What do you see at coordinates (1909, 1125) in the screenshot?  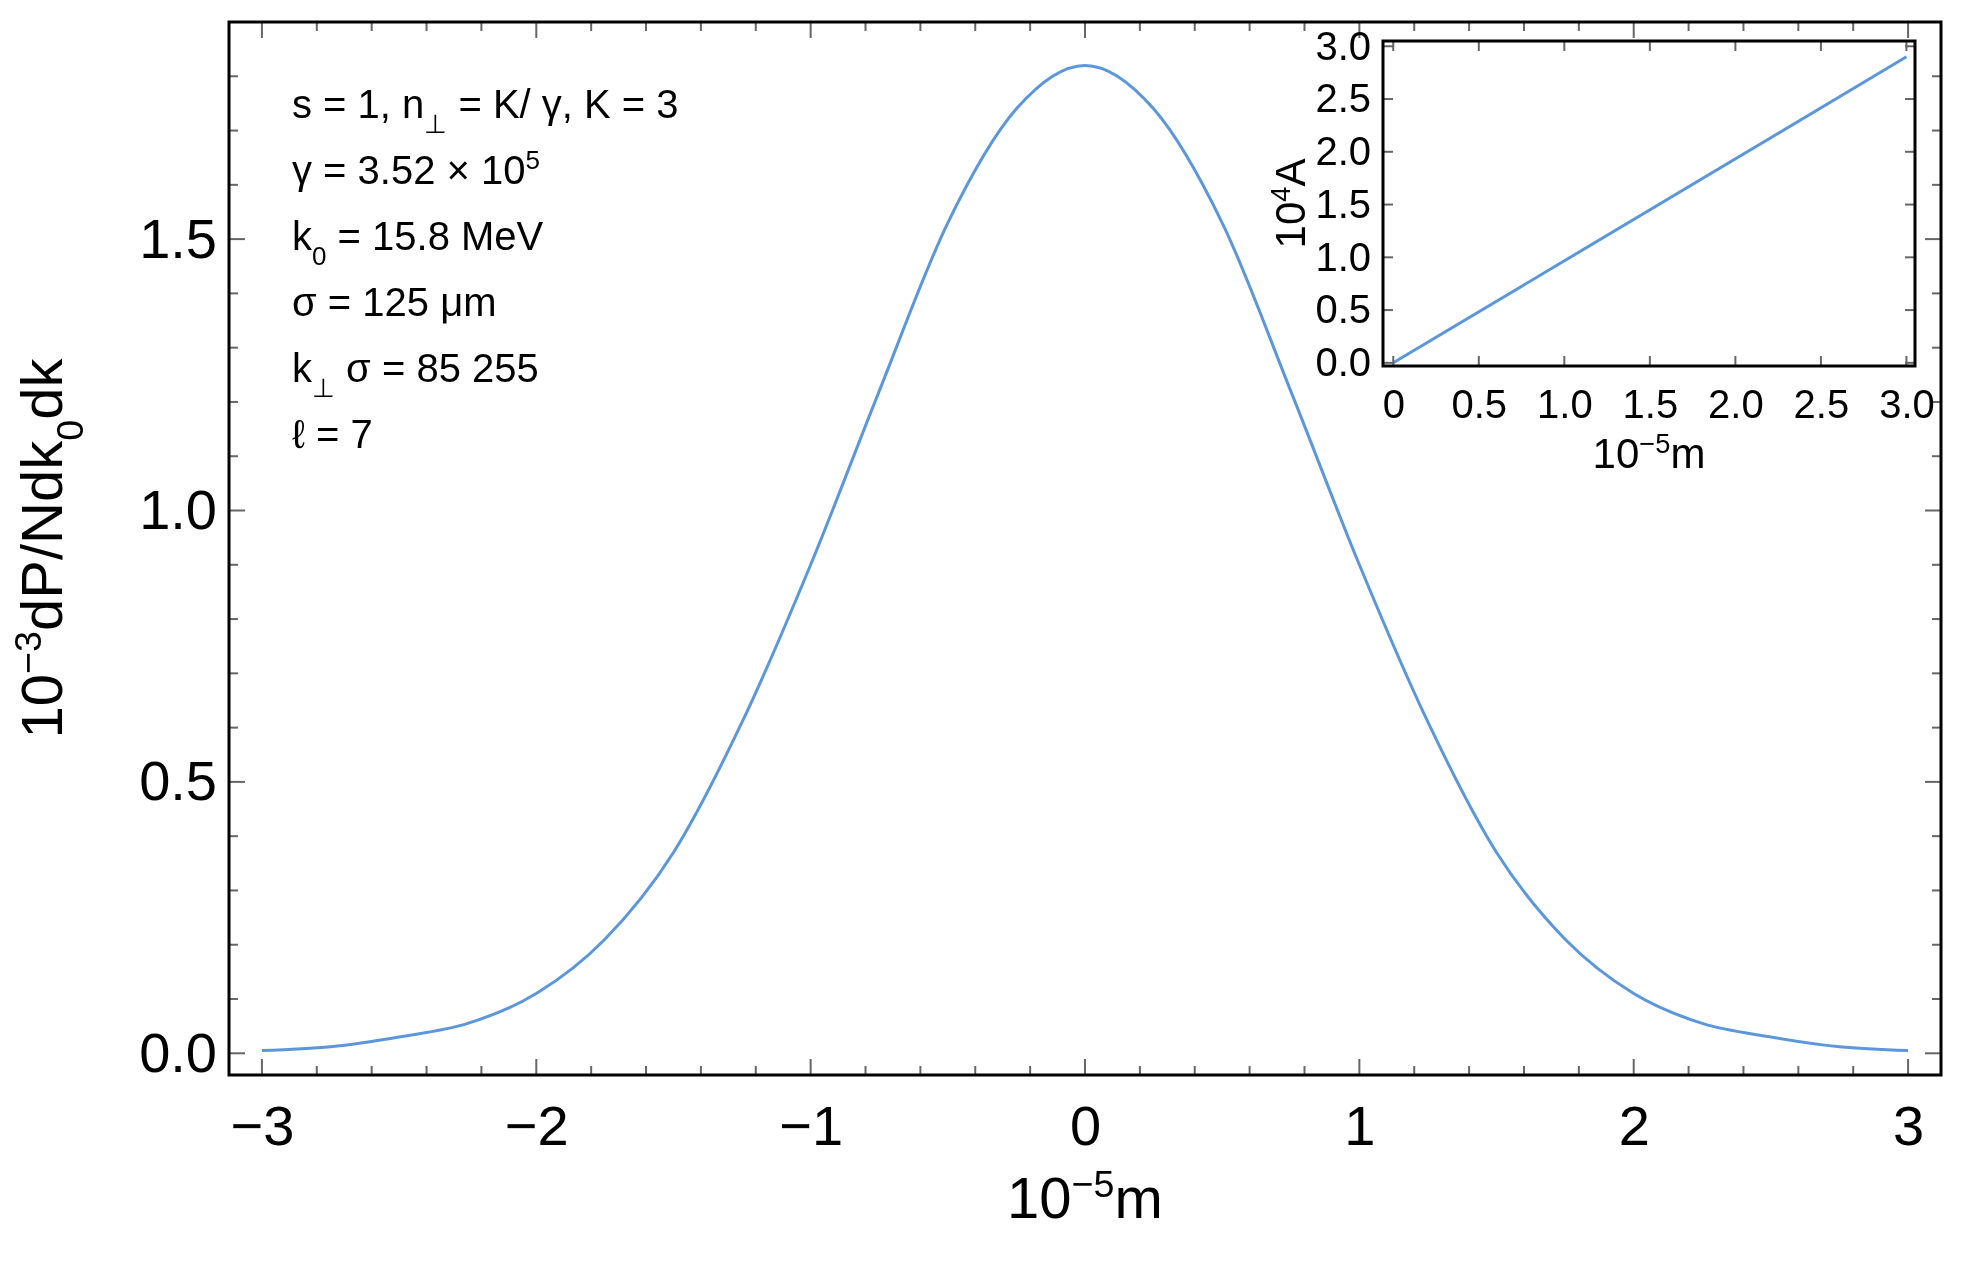 I see `x-tick-label: 3` at bounding box center [1909, 1125].